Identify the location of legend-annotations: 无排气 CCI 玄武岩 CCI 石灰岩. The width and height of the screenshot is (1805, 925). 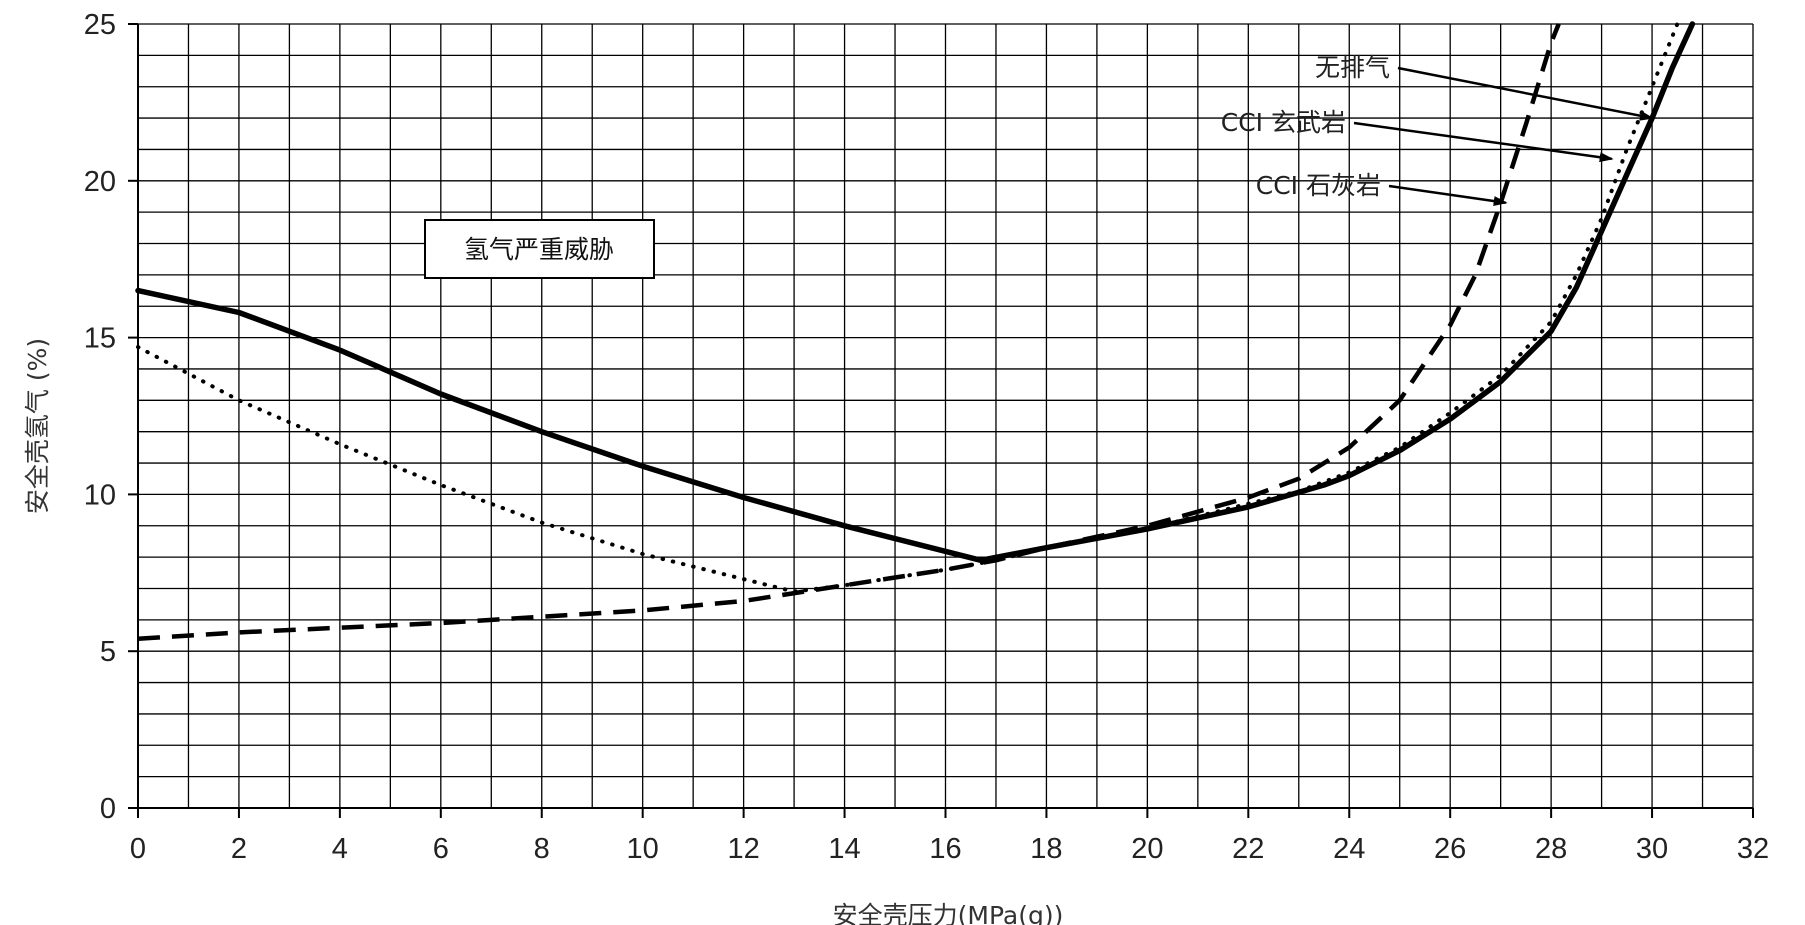
(1438, 129).